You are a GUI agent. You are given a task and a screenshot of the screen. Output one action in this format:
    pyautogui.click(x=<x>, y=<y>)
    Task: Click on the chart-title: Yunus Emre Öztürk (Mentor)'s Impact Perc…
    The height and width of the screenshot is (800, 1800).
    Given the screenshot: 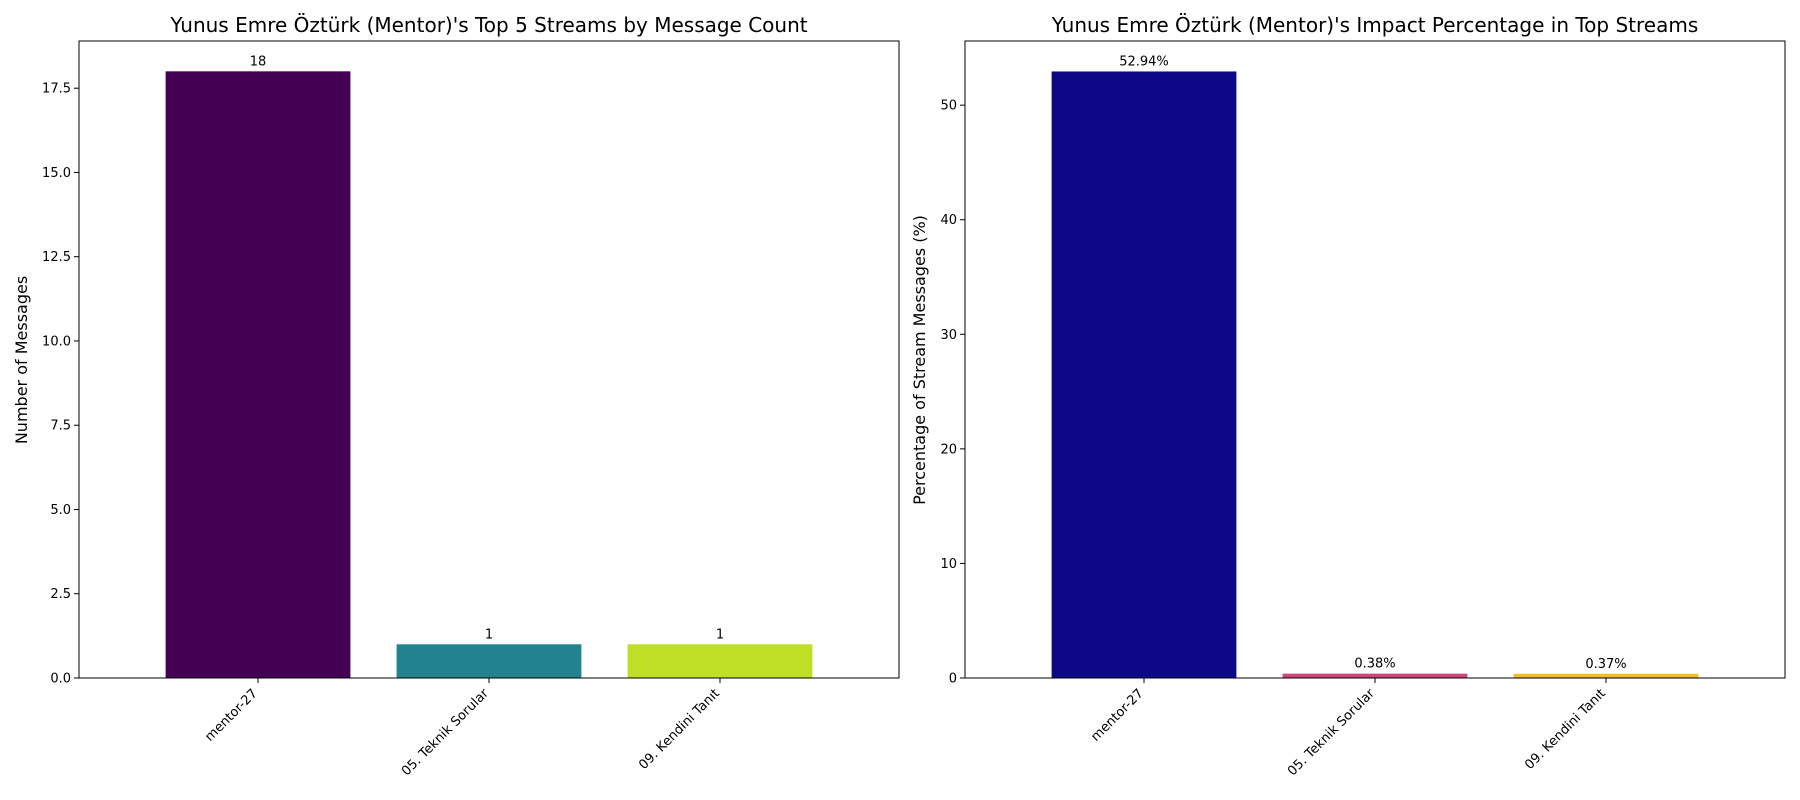 What is the action you would take?
    pyautogui.click(x=1375, y=25)
    